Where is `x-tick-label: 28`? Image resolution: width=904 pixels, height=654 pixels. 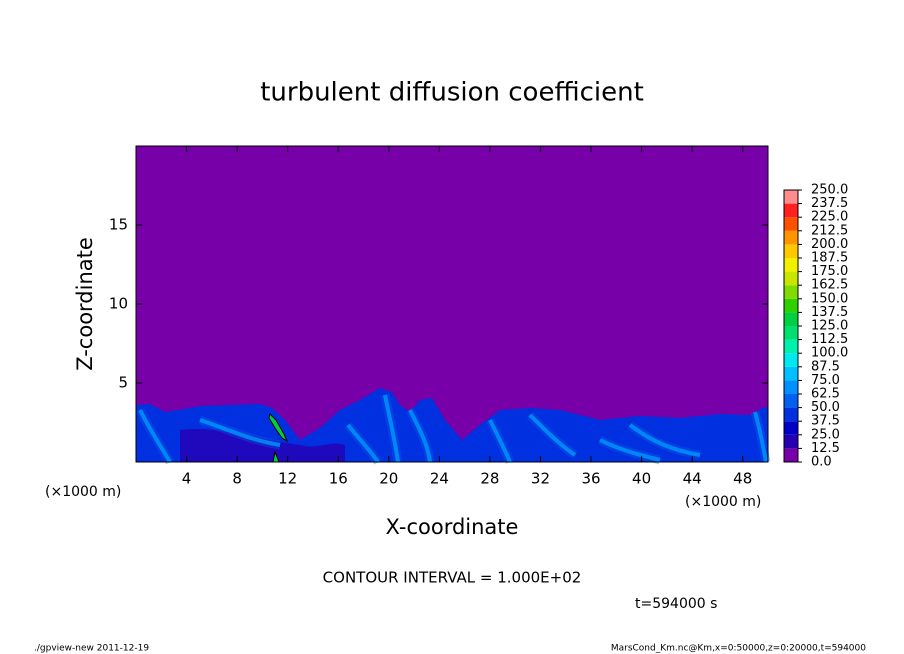
x-tick-label: 28 is located at coordinates (489, 479).